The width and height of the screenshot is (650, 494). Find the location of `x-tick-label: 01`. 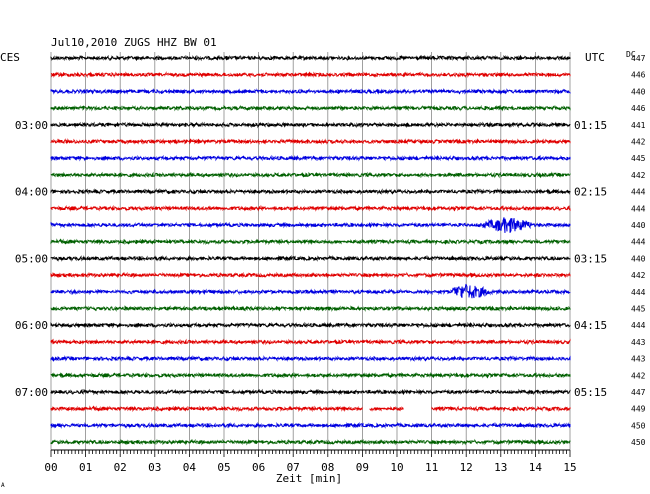

x-tick-label: 01 is located at coordinates (85, 467).